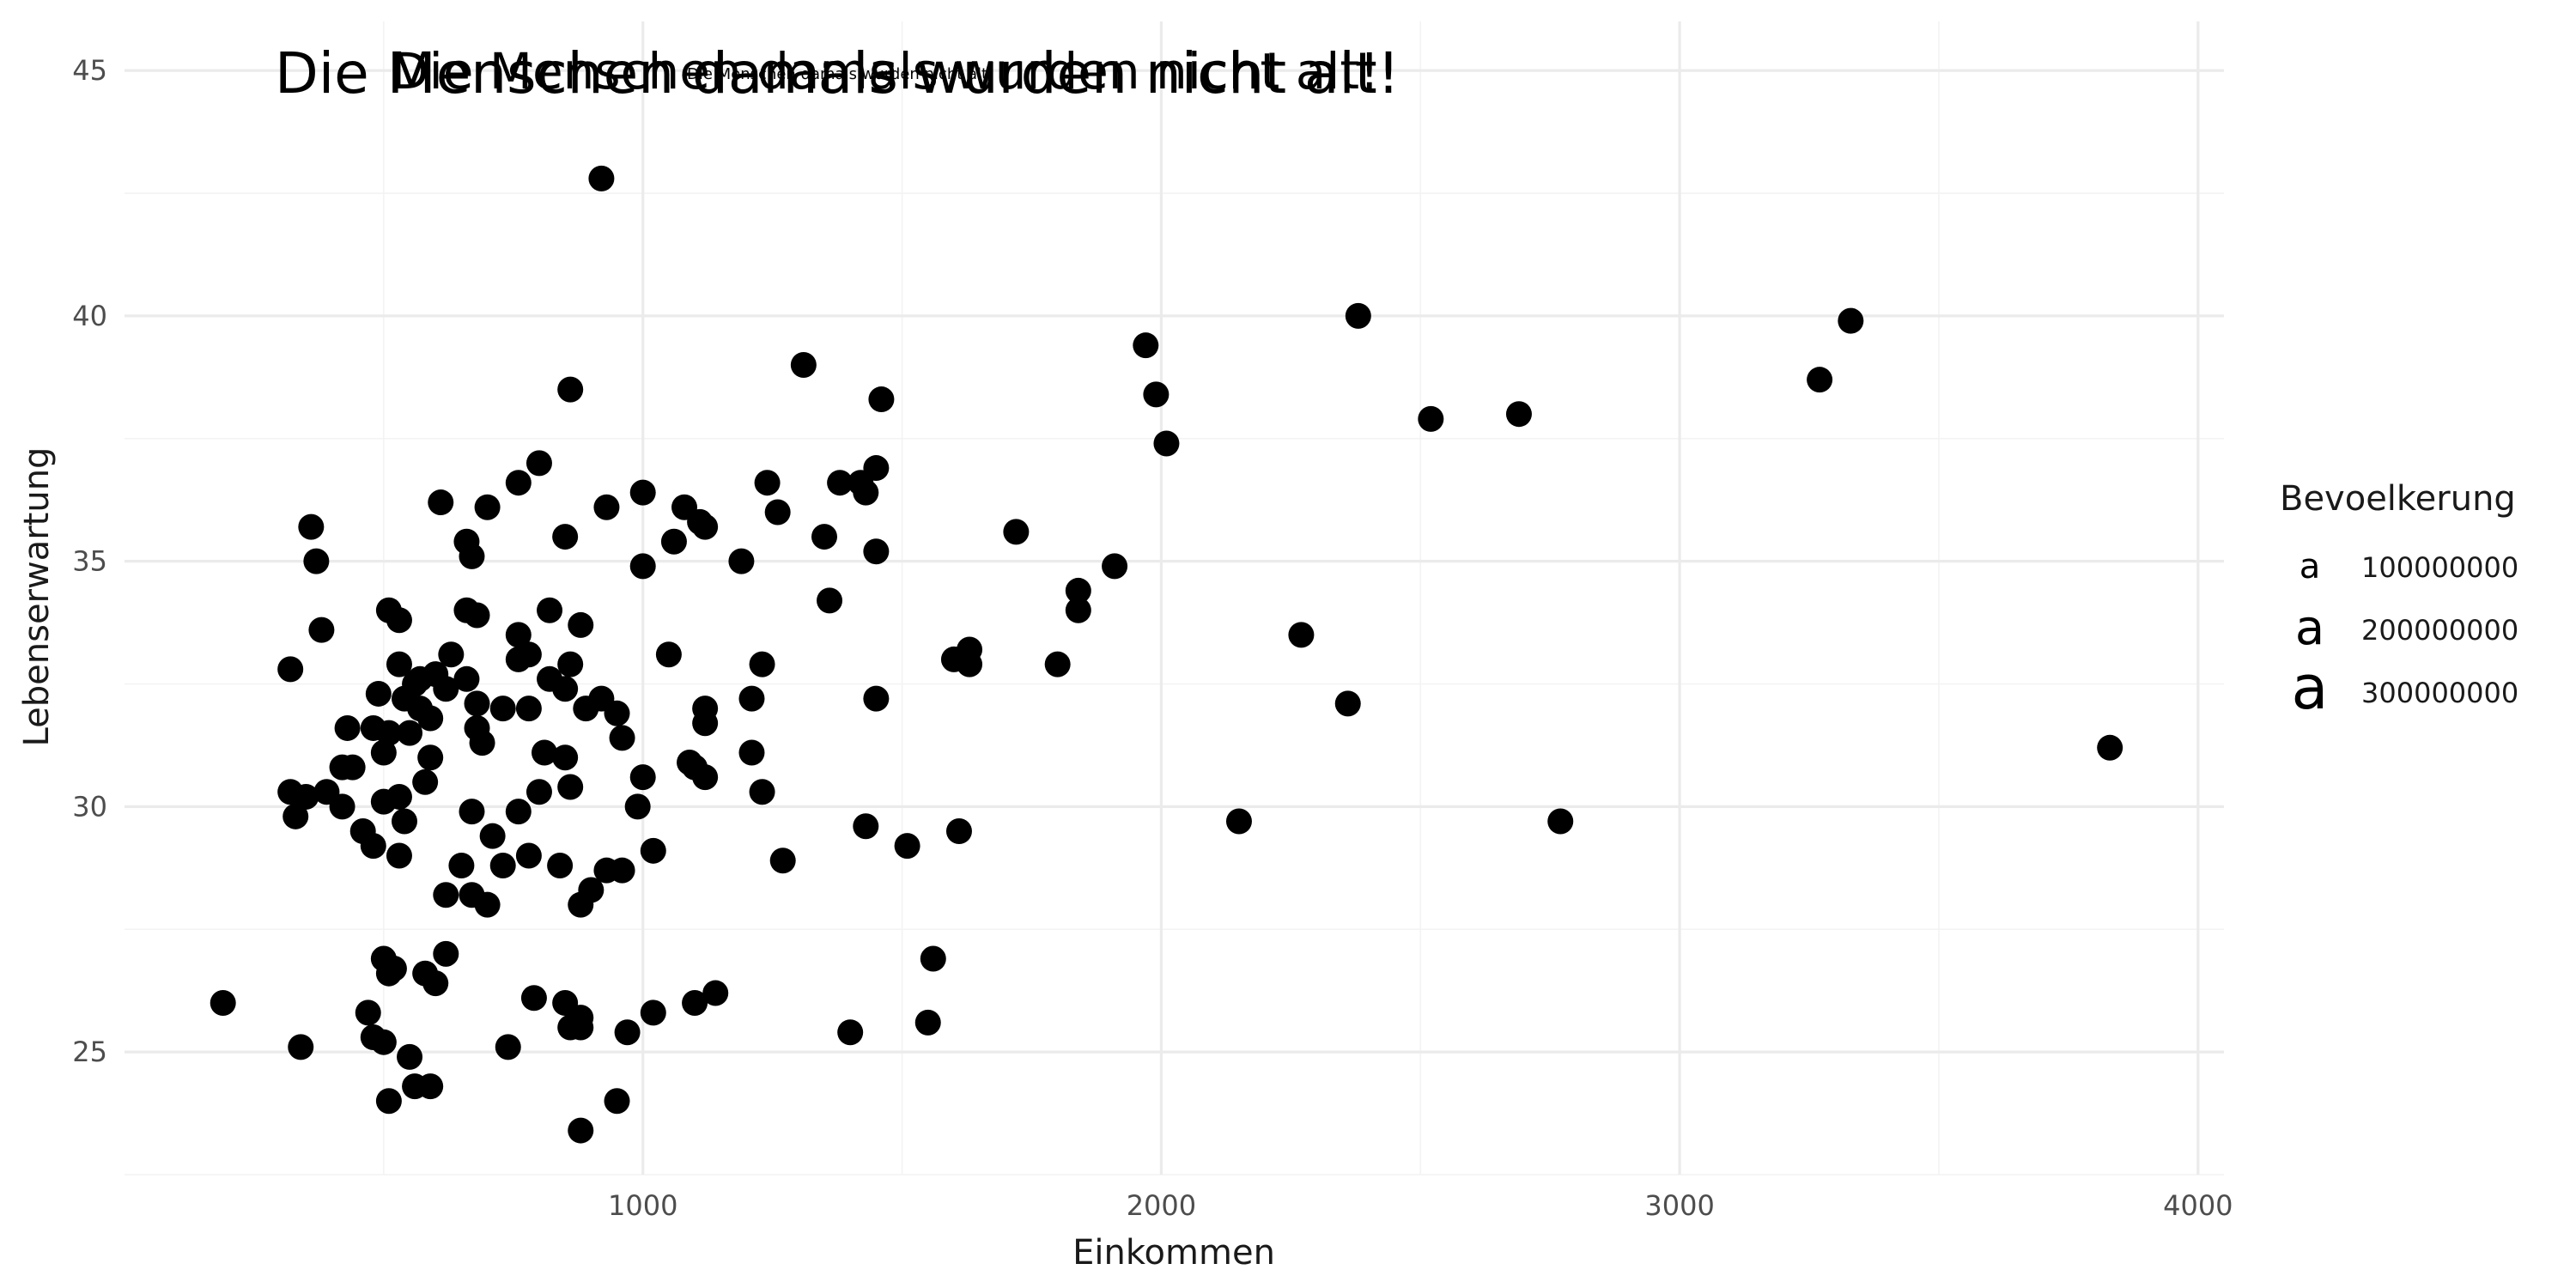 This screenshot has height=1288, width=2576. I want to click on legend-title: Bevoelkerung, so click(2398, 499).